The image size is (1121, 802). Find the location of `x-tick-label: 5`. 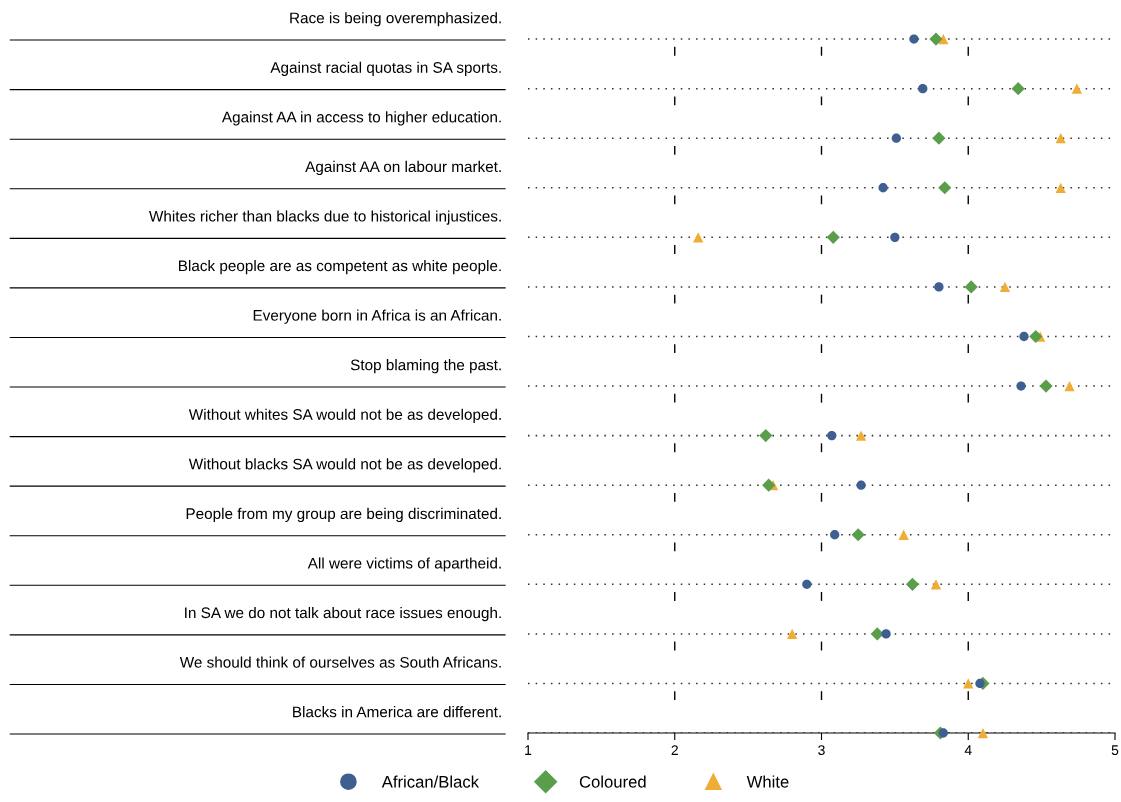

x-tick-label: 5 is located at coordinates (1115, 750).